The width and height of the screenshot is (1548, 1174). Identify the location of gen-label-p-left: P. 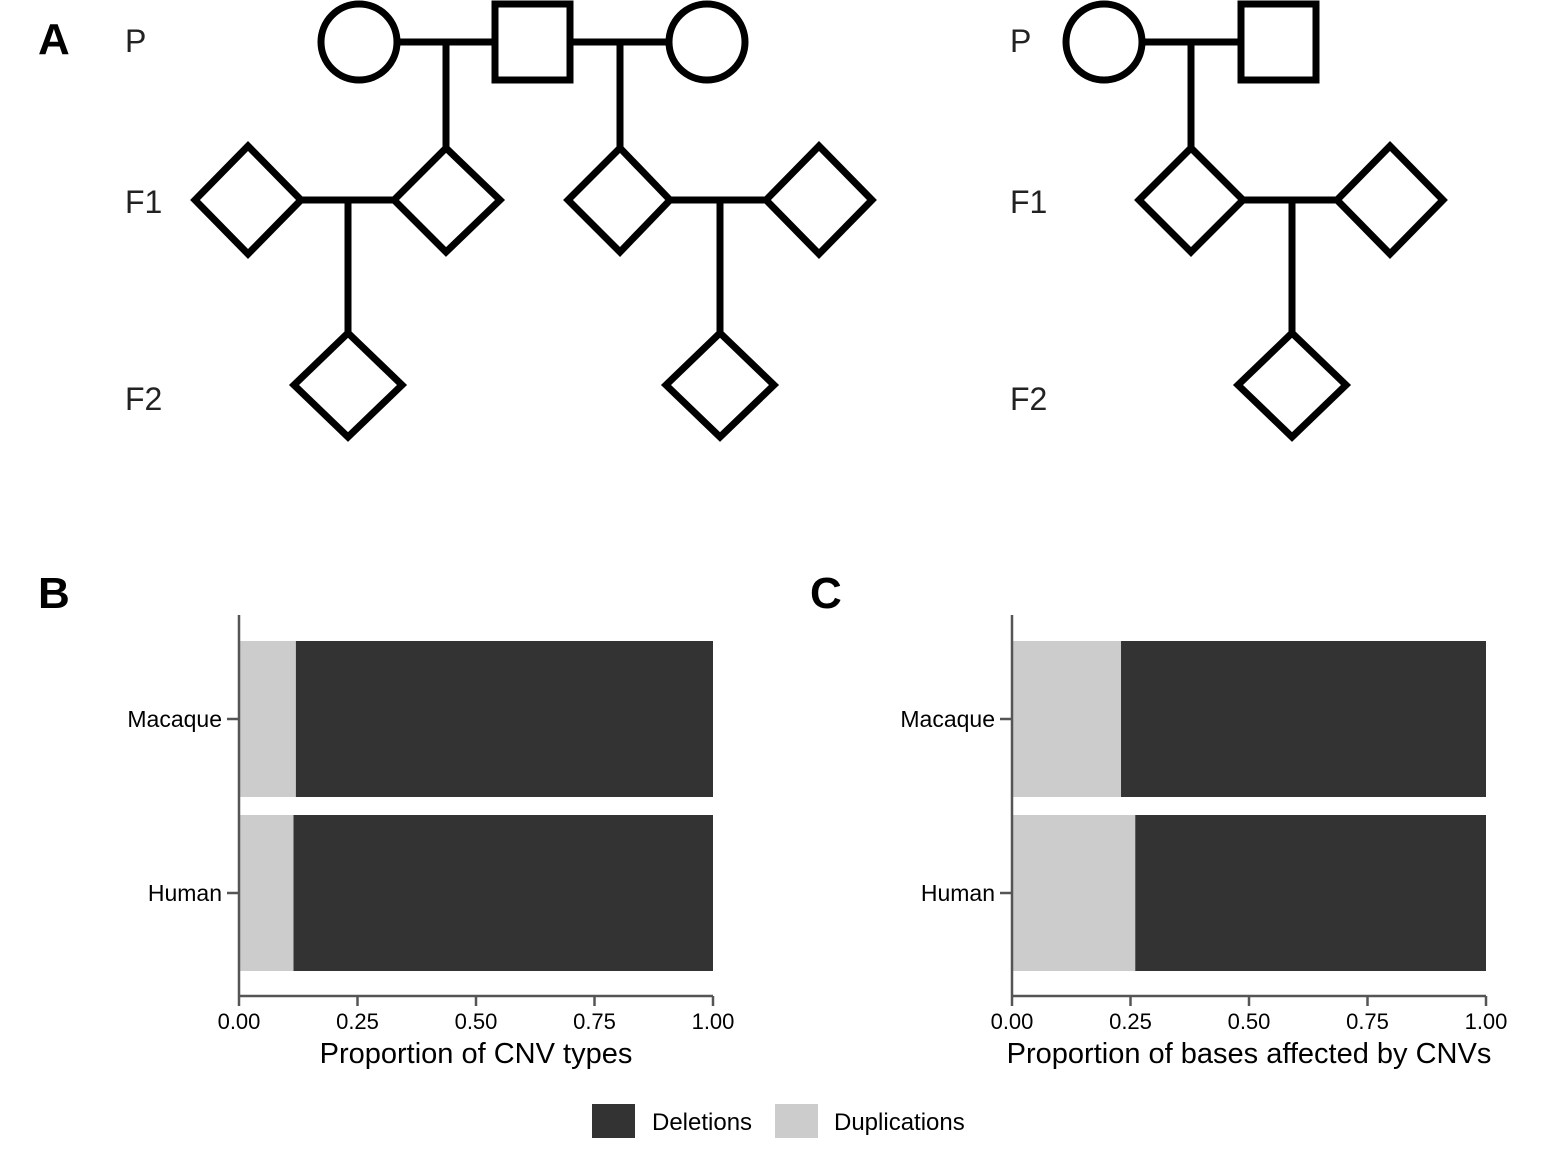
(135, 41).